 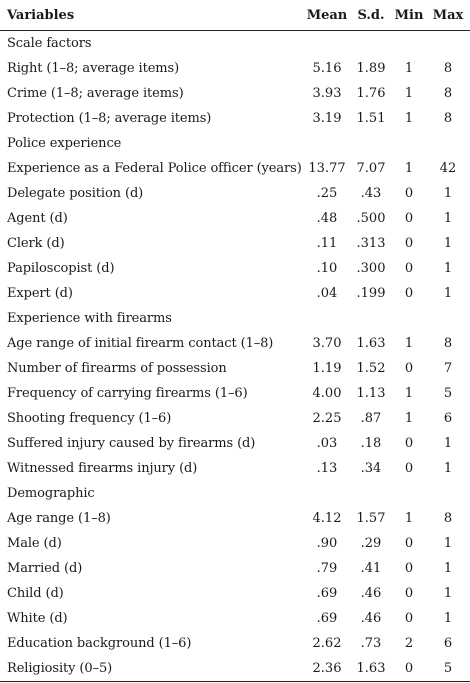 I want to click on variable-label: Delegate position (d), so click(x=75, y=193).